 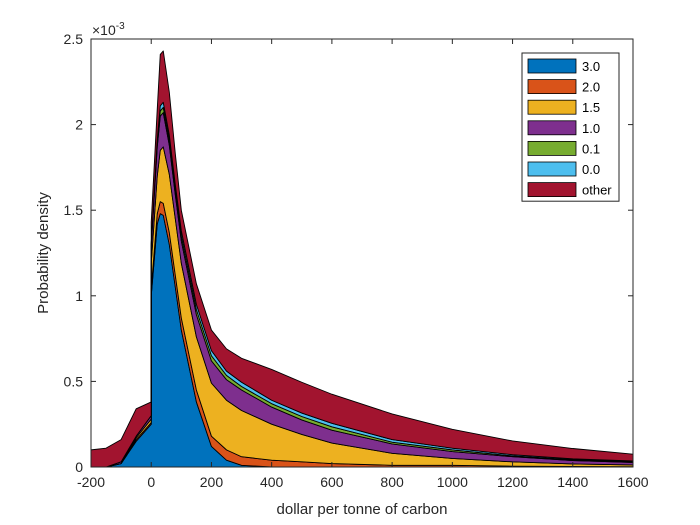 What do you see at coordinates (591, 66) in the screenshot?
I see `legend-label: 3.0` at bounding box center [591, 66].